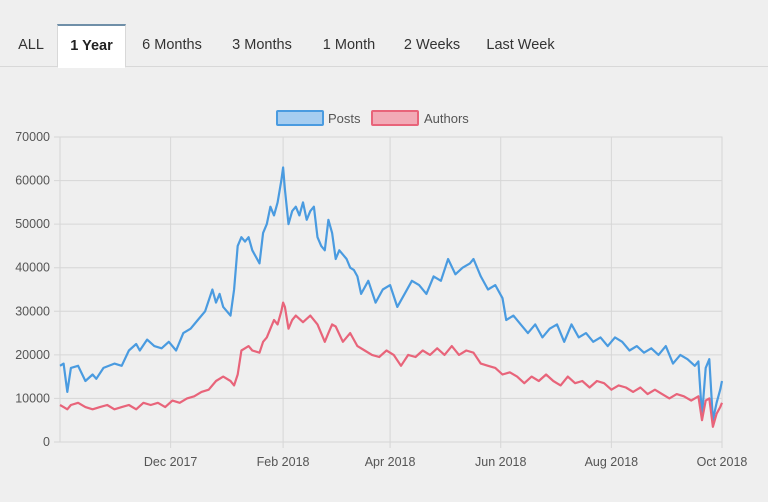 Image resolution: width=768 pixels, height=502 pixels. What do you see at coordinates (46, 442) in the screenshot?
I see `y-tick-label: 0` at bounding box center [46, 442].